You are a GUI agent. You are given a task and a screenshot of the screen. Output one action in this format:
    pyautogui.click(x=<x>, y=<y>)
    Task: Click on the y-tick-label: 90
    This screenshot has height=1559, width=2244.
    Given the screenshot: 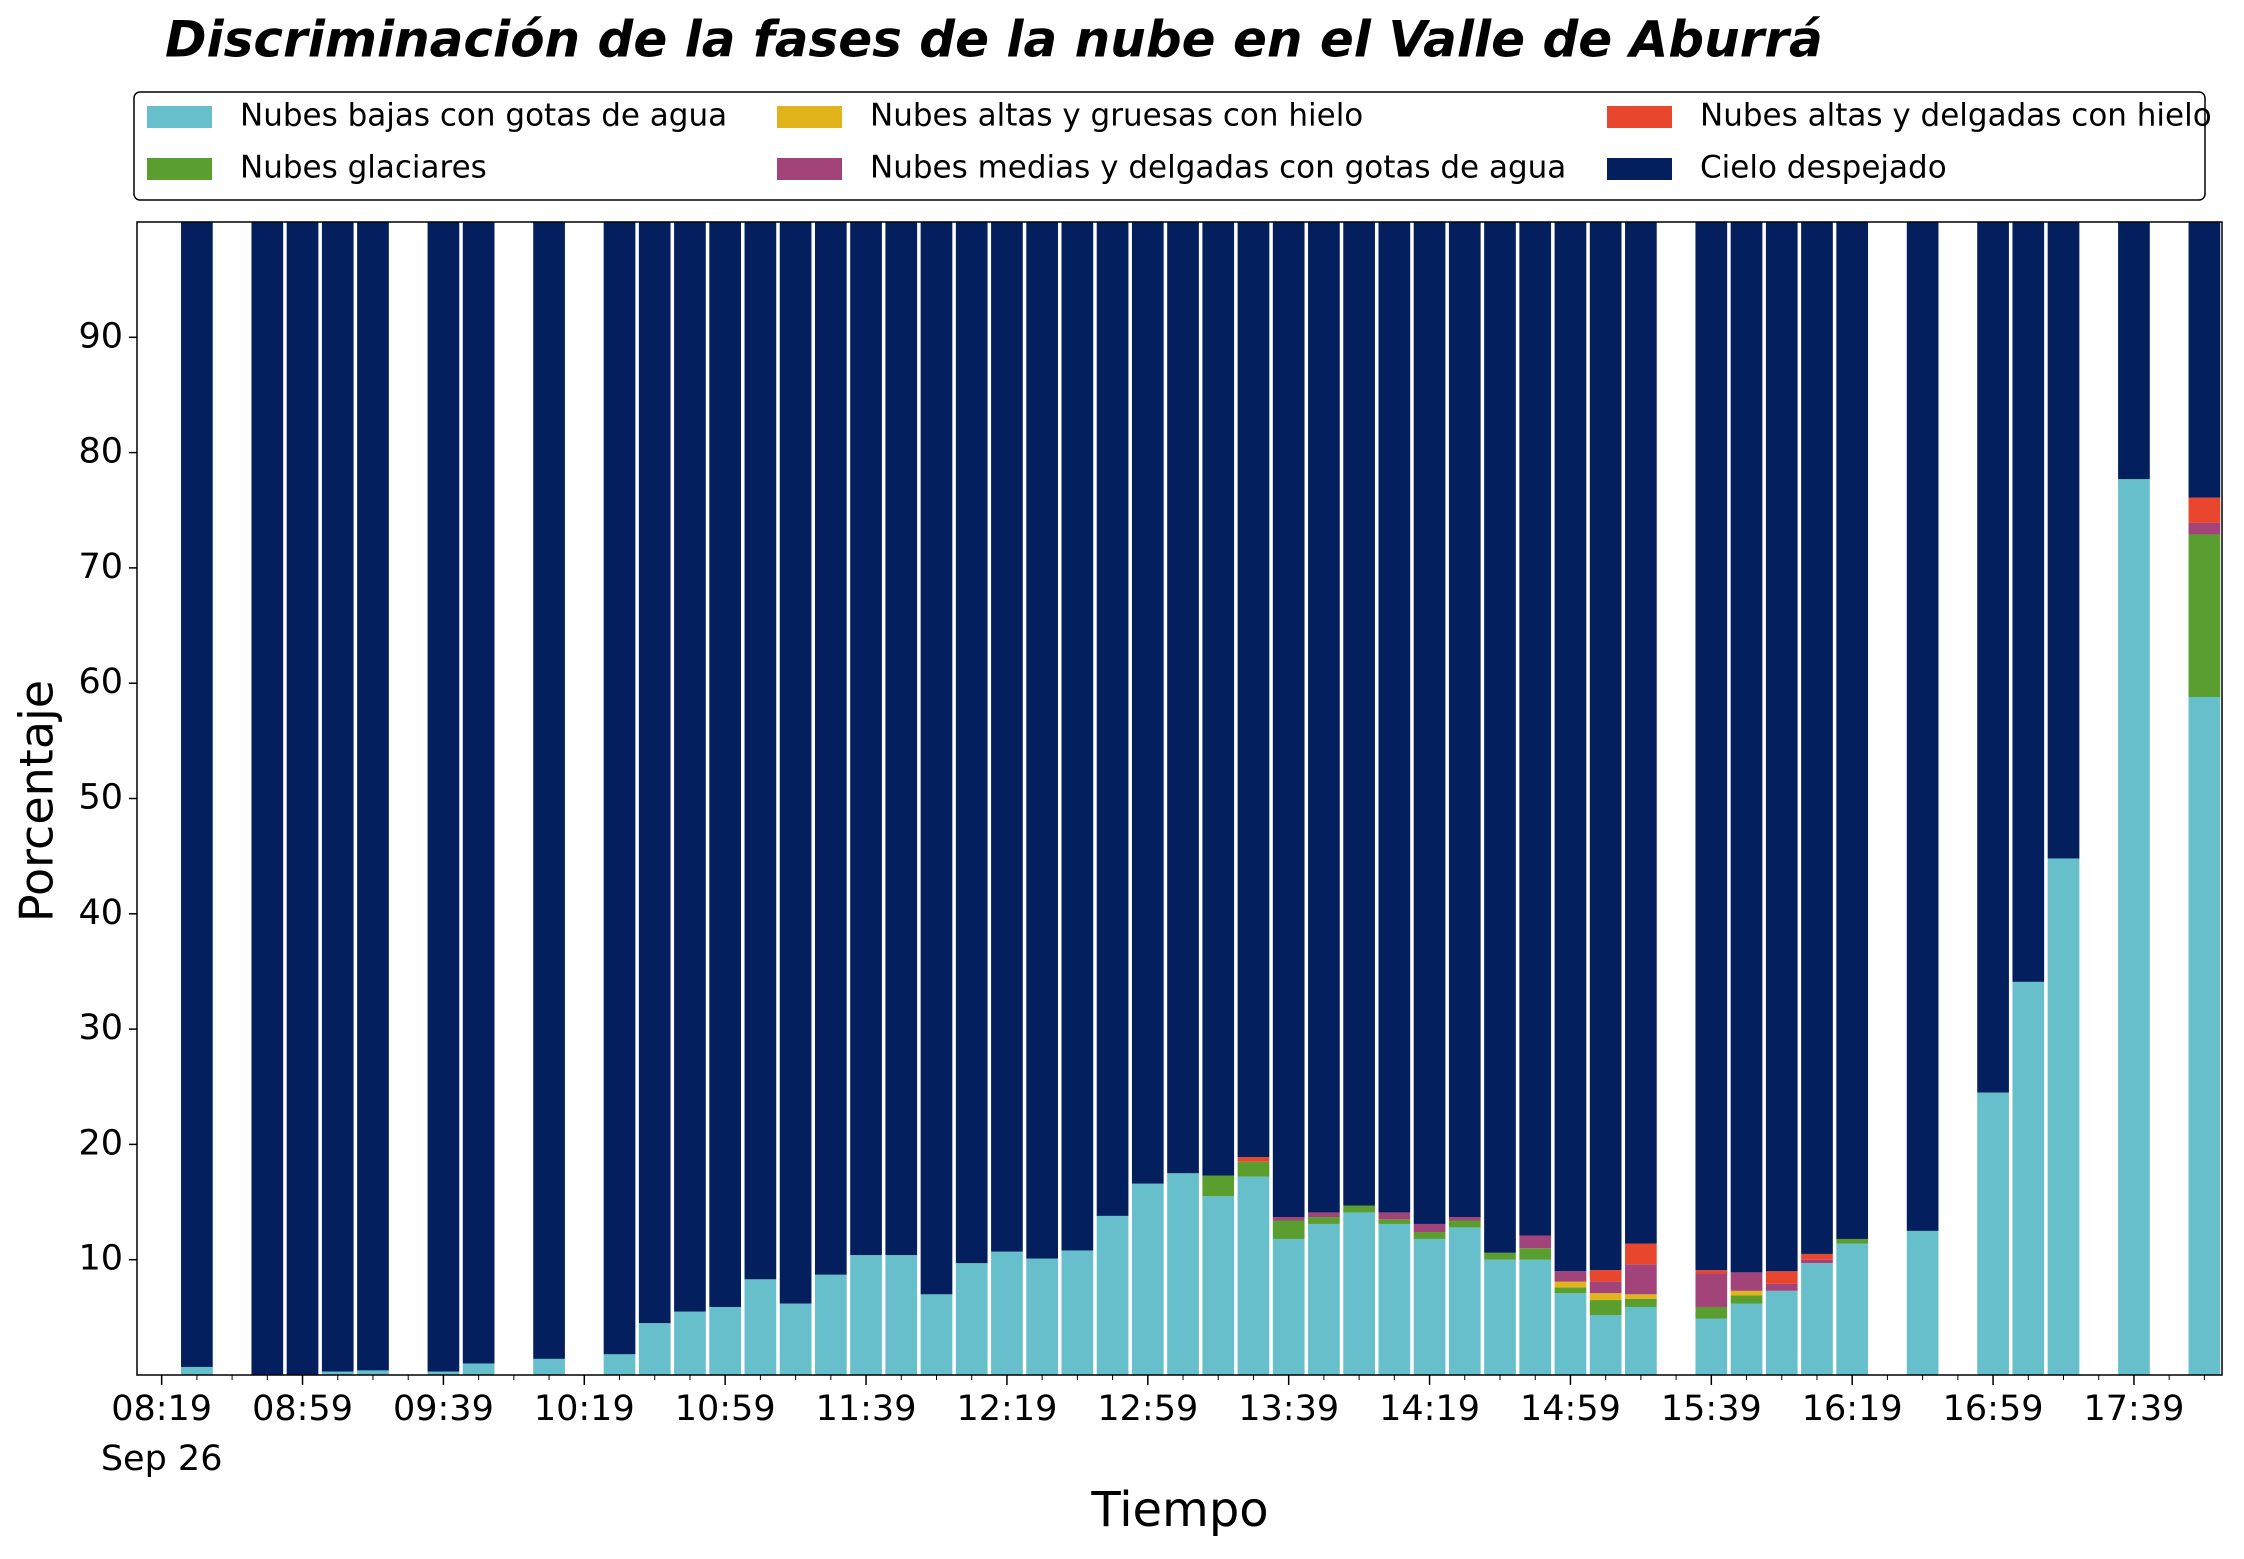 What is the action you would take?
    pyautogui.click(x=100, y=336)
    